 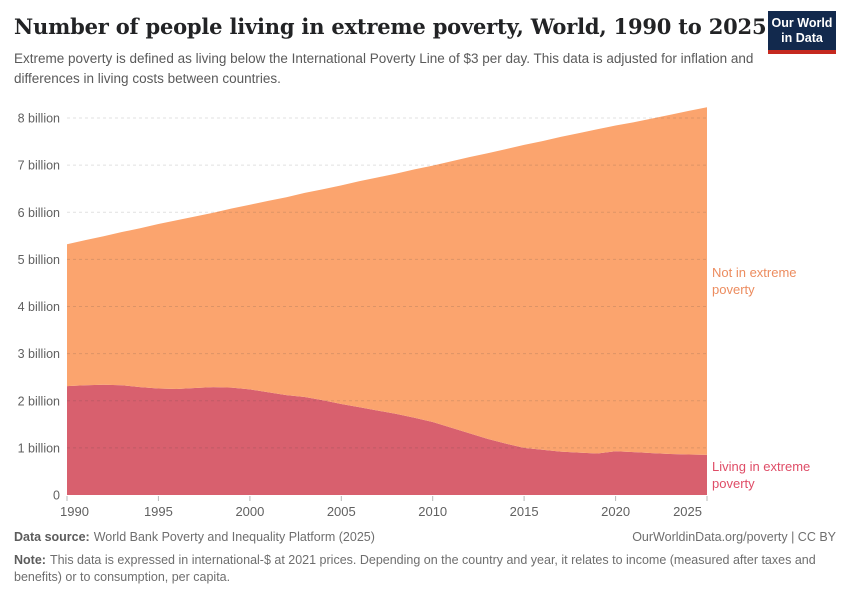 I want to click on owid-logo-line1: Our World, so click(x=802, y=22).